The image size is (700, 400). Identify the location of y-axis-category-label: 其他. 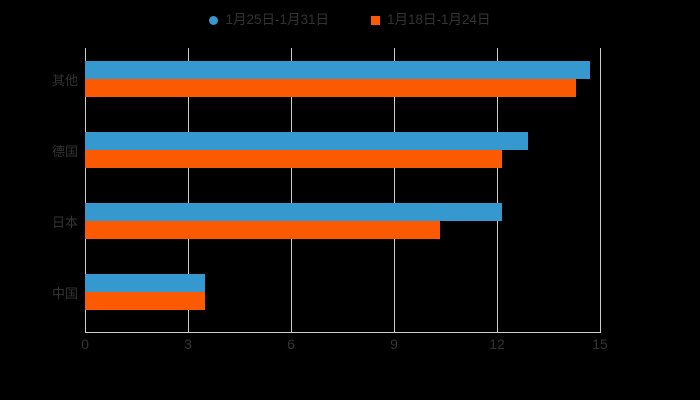
(64, 80).